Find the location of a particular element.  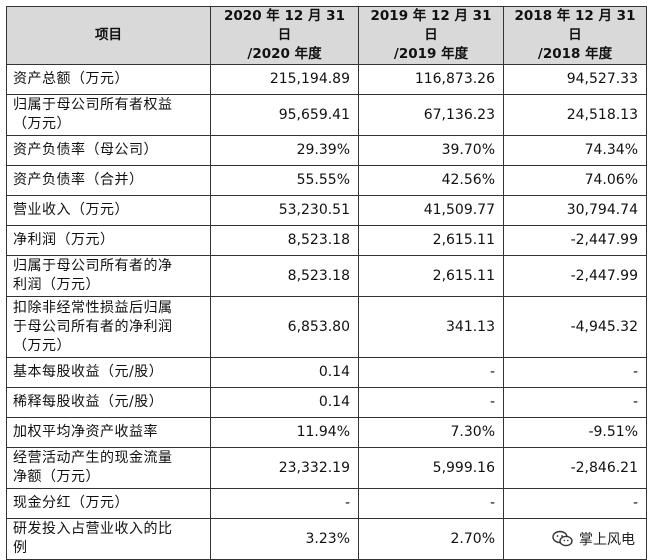

header-2019-line1: 2019 年 12 月 31 日 is located at coordinates (431, 25).